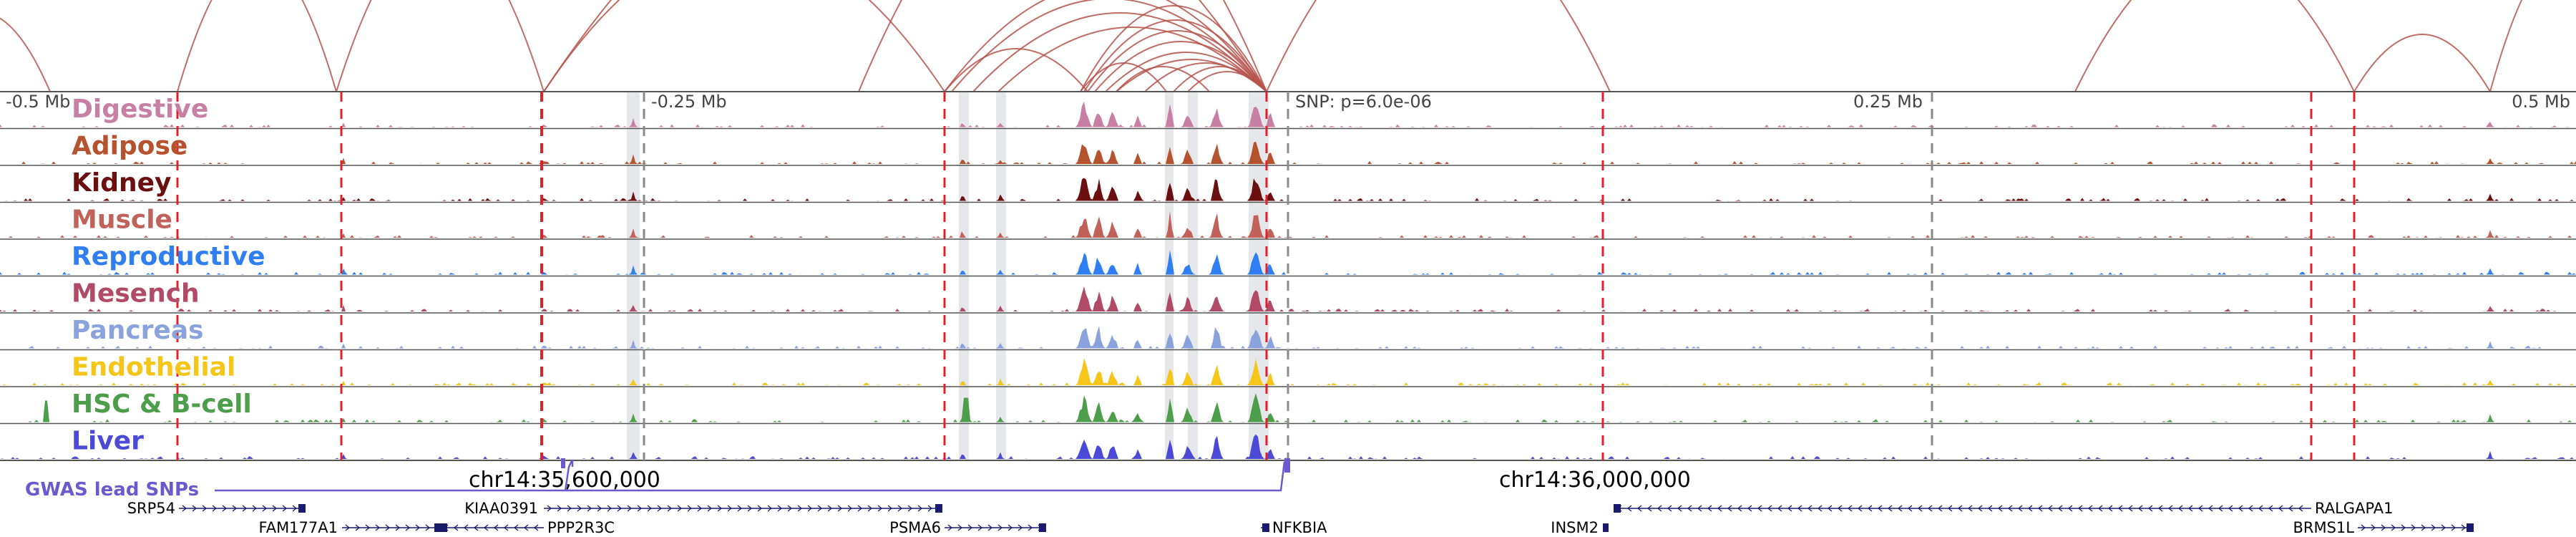 This screenshot has width=2576, height=537. Describe the element at coordinates (168, 256) in the screenshot. I see `track-label: Reproductive` at that location.